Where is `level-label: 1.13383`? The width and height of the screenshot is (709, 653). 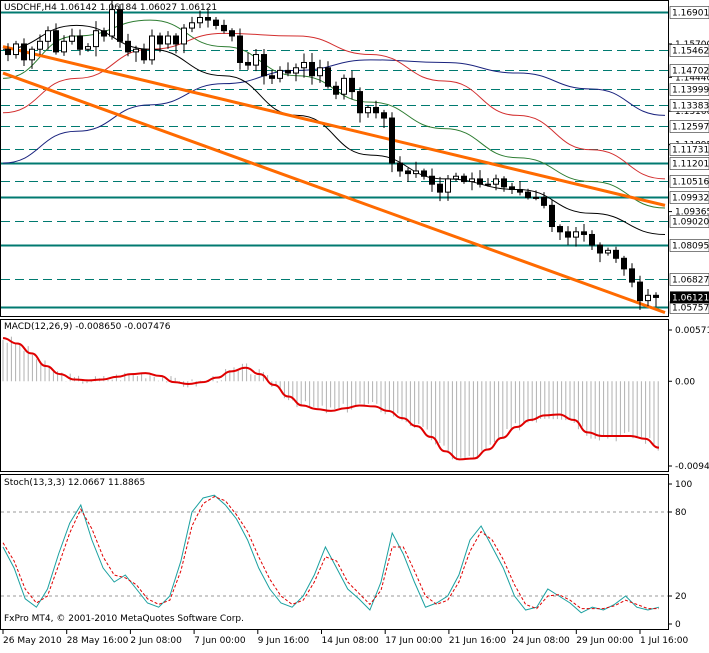 level-label: 1.13383 is located at coordinates (690, 107).